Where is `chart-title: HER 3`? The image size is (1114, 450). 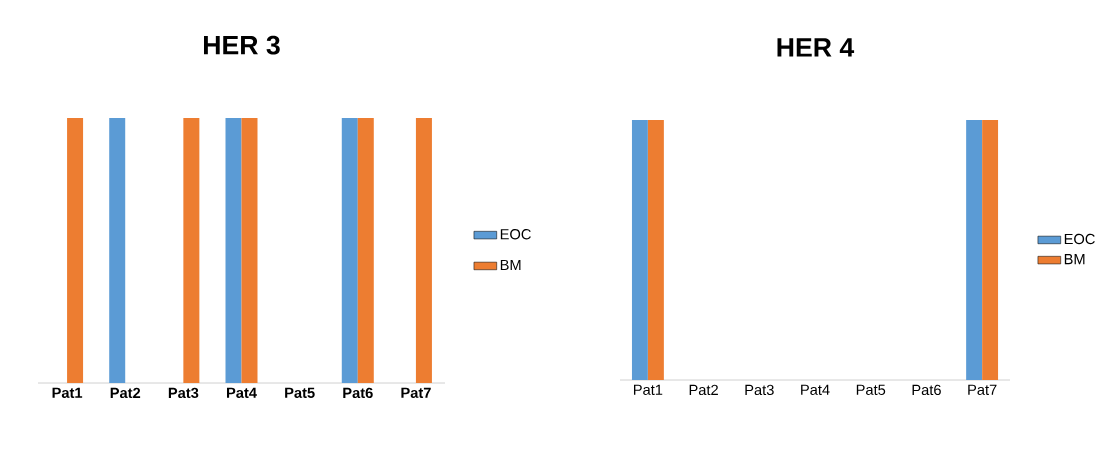 chart-title: HER 3 is located at coordinates (242, 45).